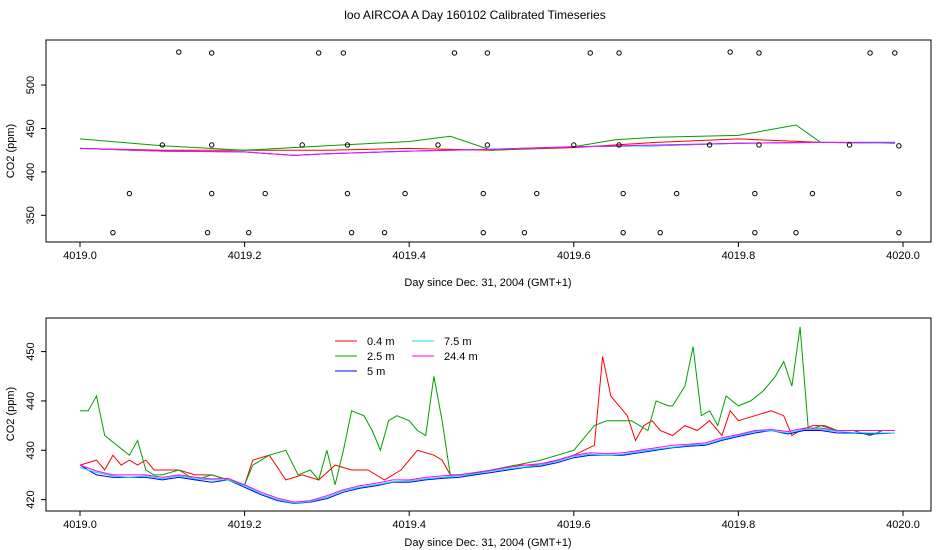 The image size is (950, 550). What do you see at coordinates (487, 283) in the screenshot?
I see `top-x-axis-label: Day since Dec. 31, 2004 (GMT+1)` at bounding box center [487, 283].